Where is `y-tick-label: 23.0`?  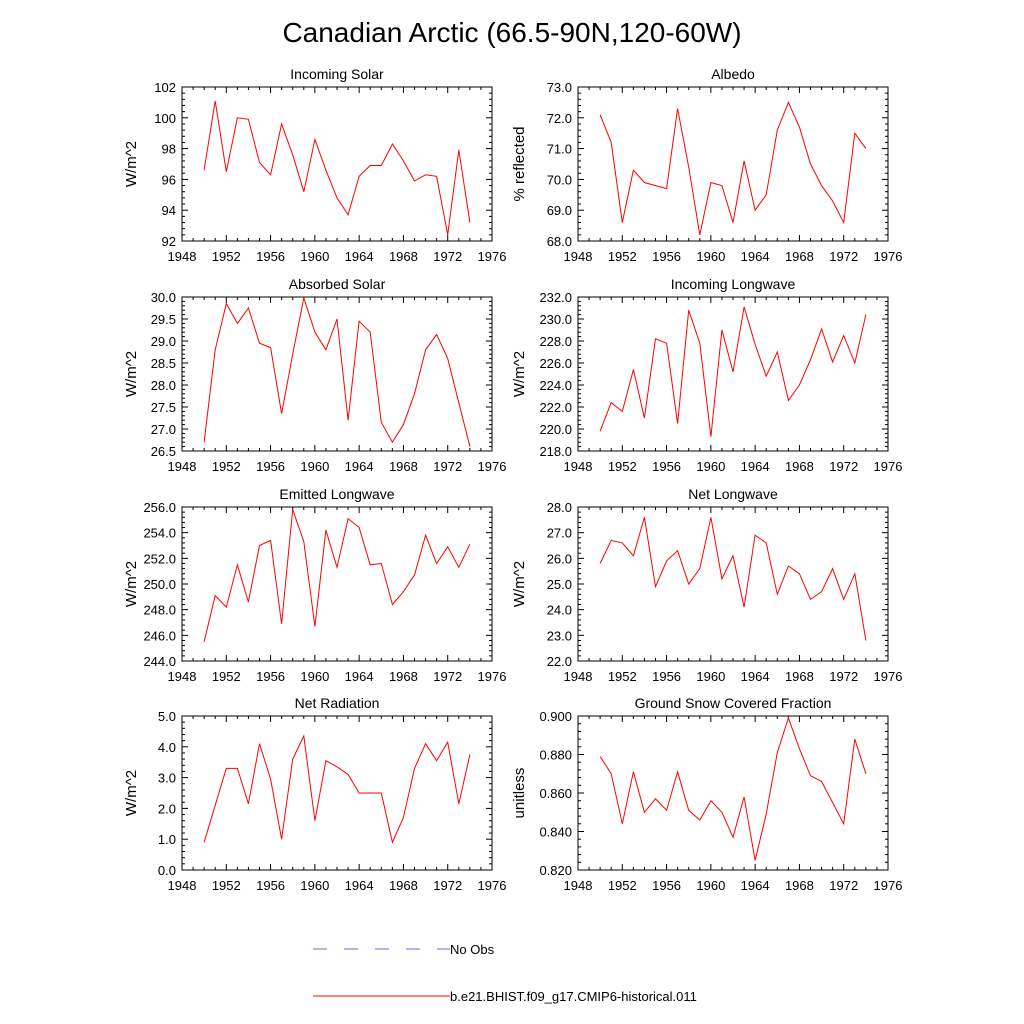 y-tick-label: 23.0 is located at coordinates (559, 635).